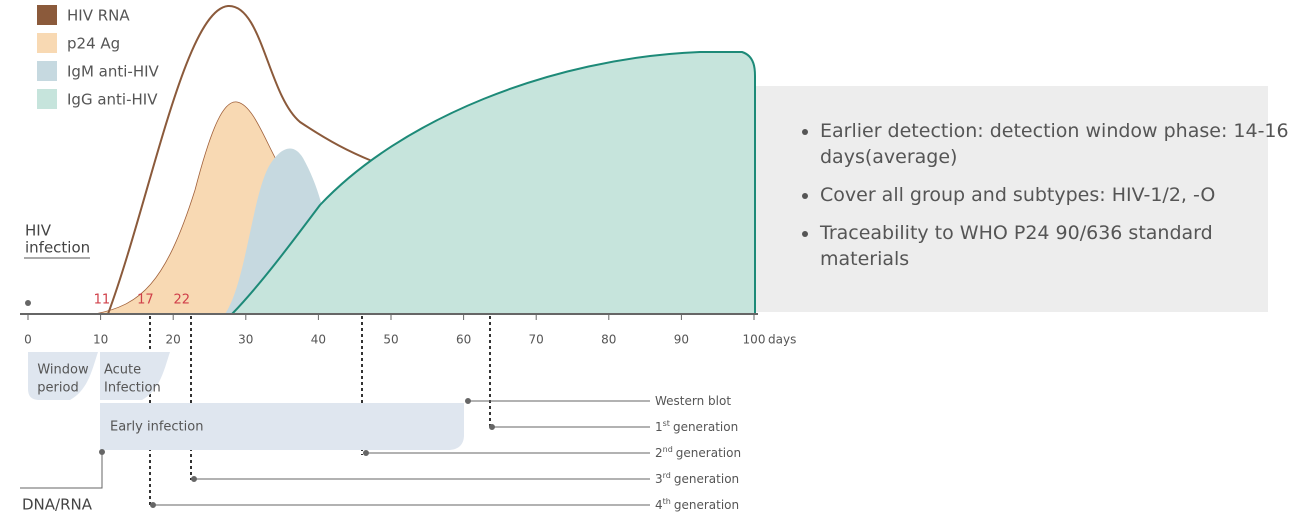 The image size is (1290, 521). I want to click on infection-label: infection, so click(57, 248).